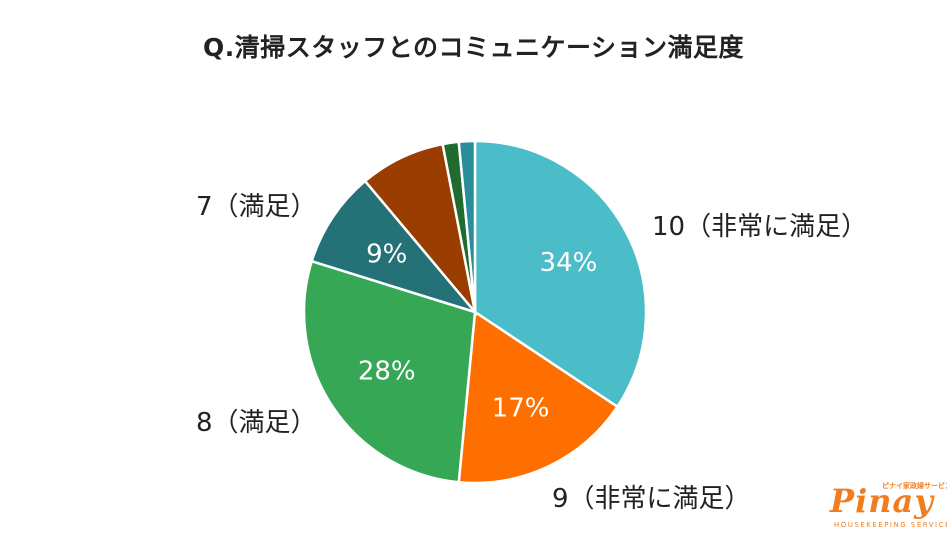 The height and width of the screenshot is (546, 947). I want to click on logo-tagline: ピナイ家政婦サービス, so click(914, 486).